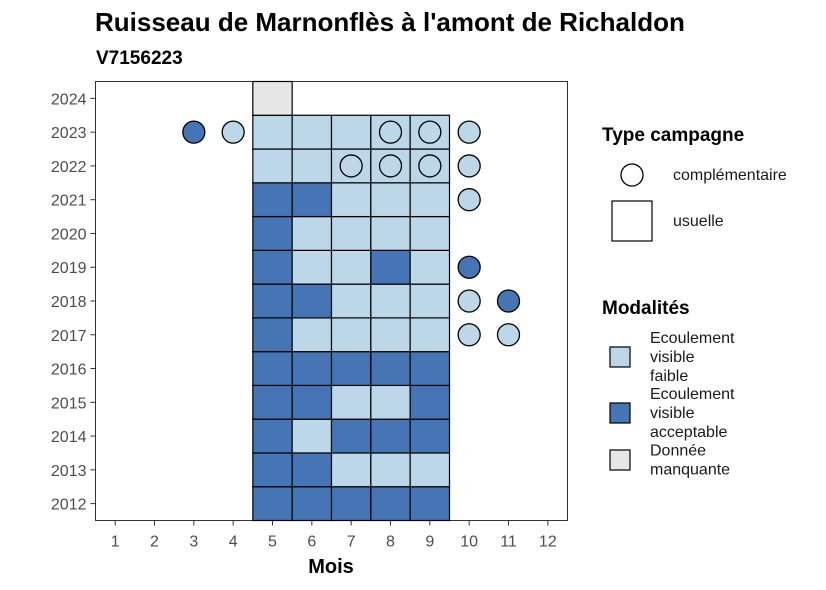 The height and width of the screenshot is (590, 826). What do you see at coordinates (620, 413) in the screenshot?
I see `legend-swatch-acceptable` at bounding box center [620, 413].